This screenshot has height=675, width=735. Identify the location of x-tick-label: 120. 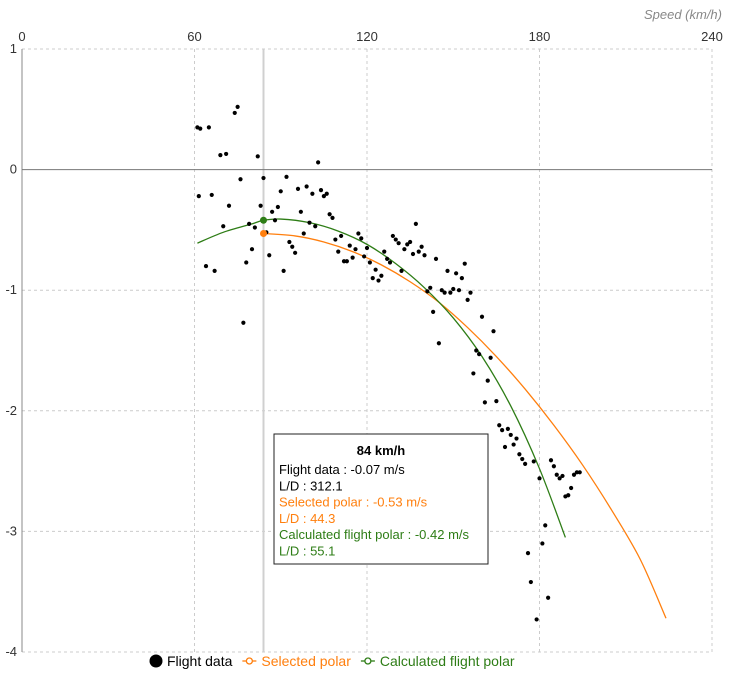
(367, 36).